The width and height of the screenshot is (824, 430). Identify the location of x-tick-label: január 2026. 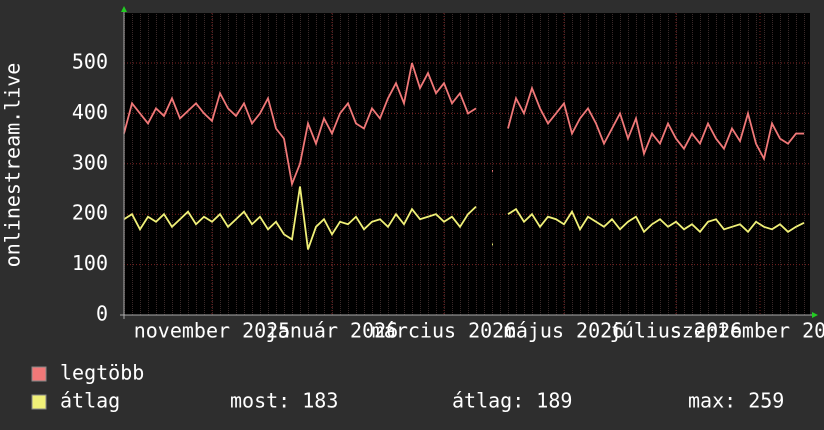
(332, 331).